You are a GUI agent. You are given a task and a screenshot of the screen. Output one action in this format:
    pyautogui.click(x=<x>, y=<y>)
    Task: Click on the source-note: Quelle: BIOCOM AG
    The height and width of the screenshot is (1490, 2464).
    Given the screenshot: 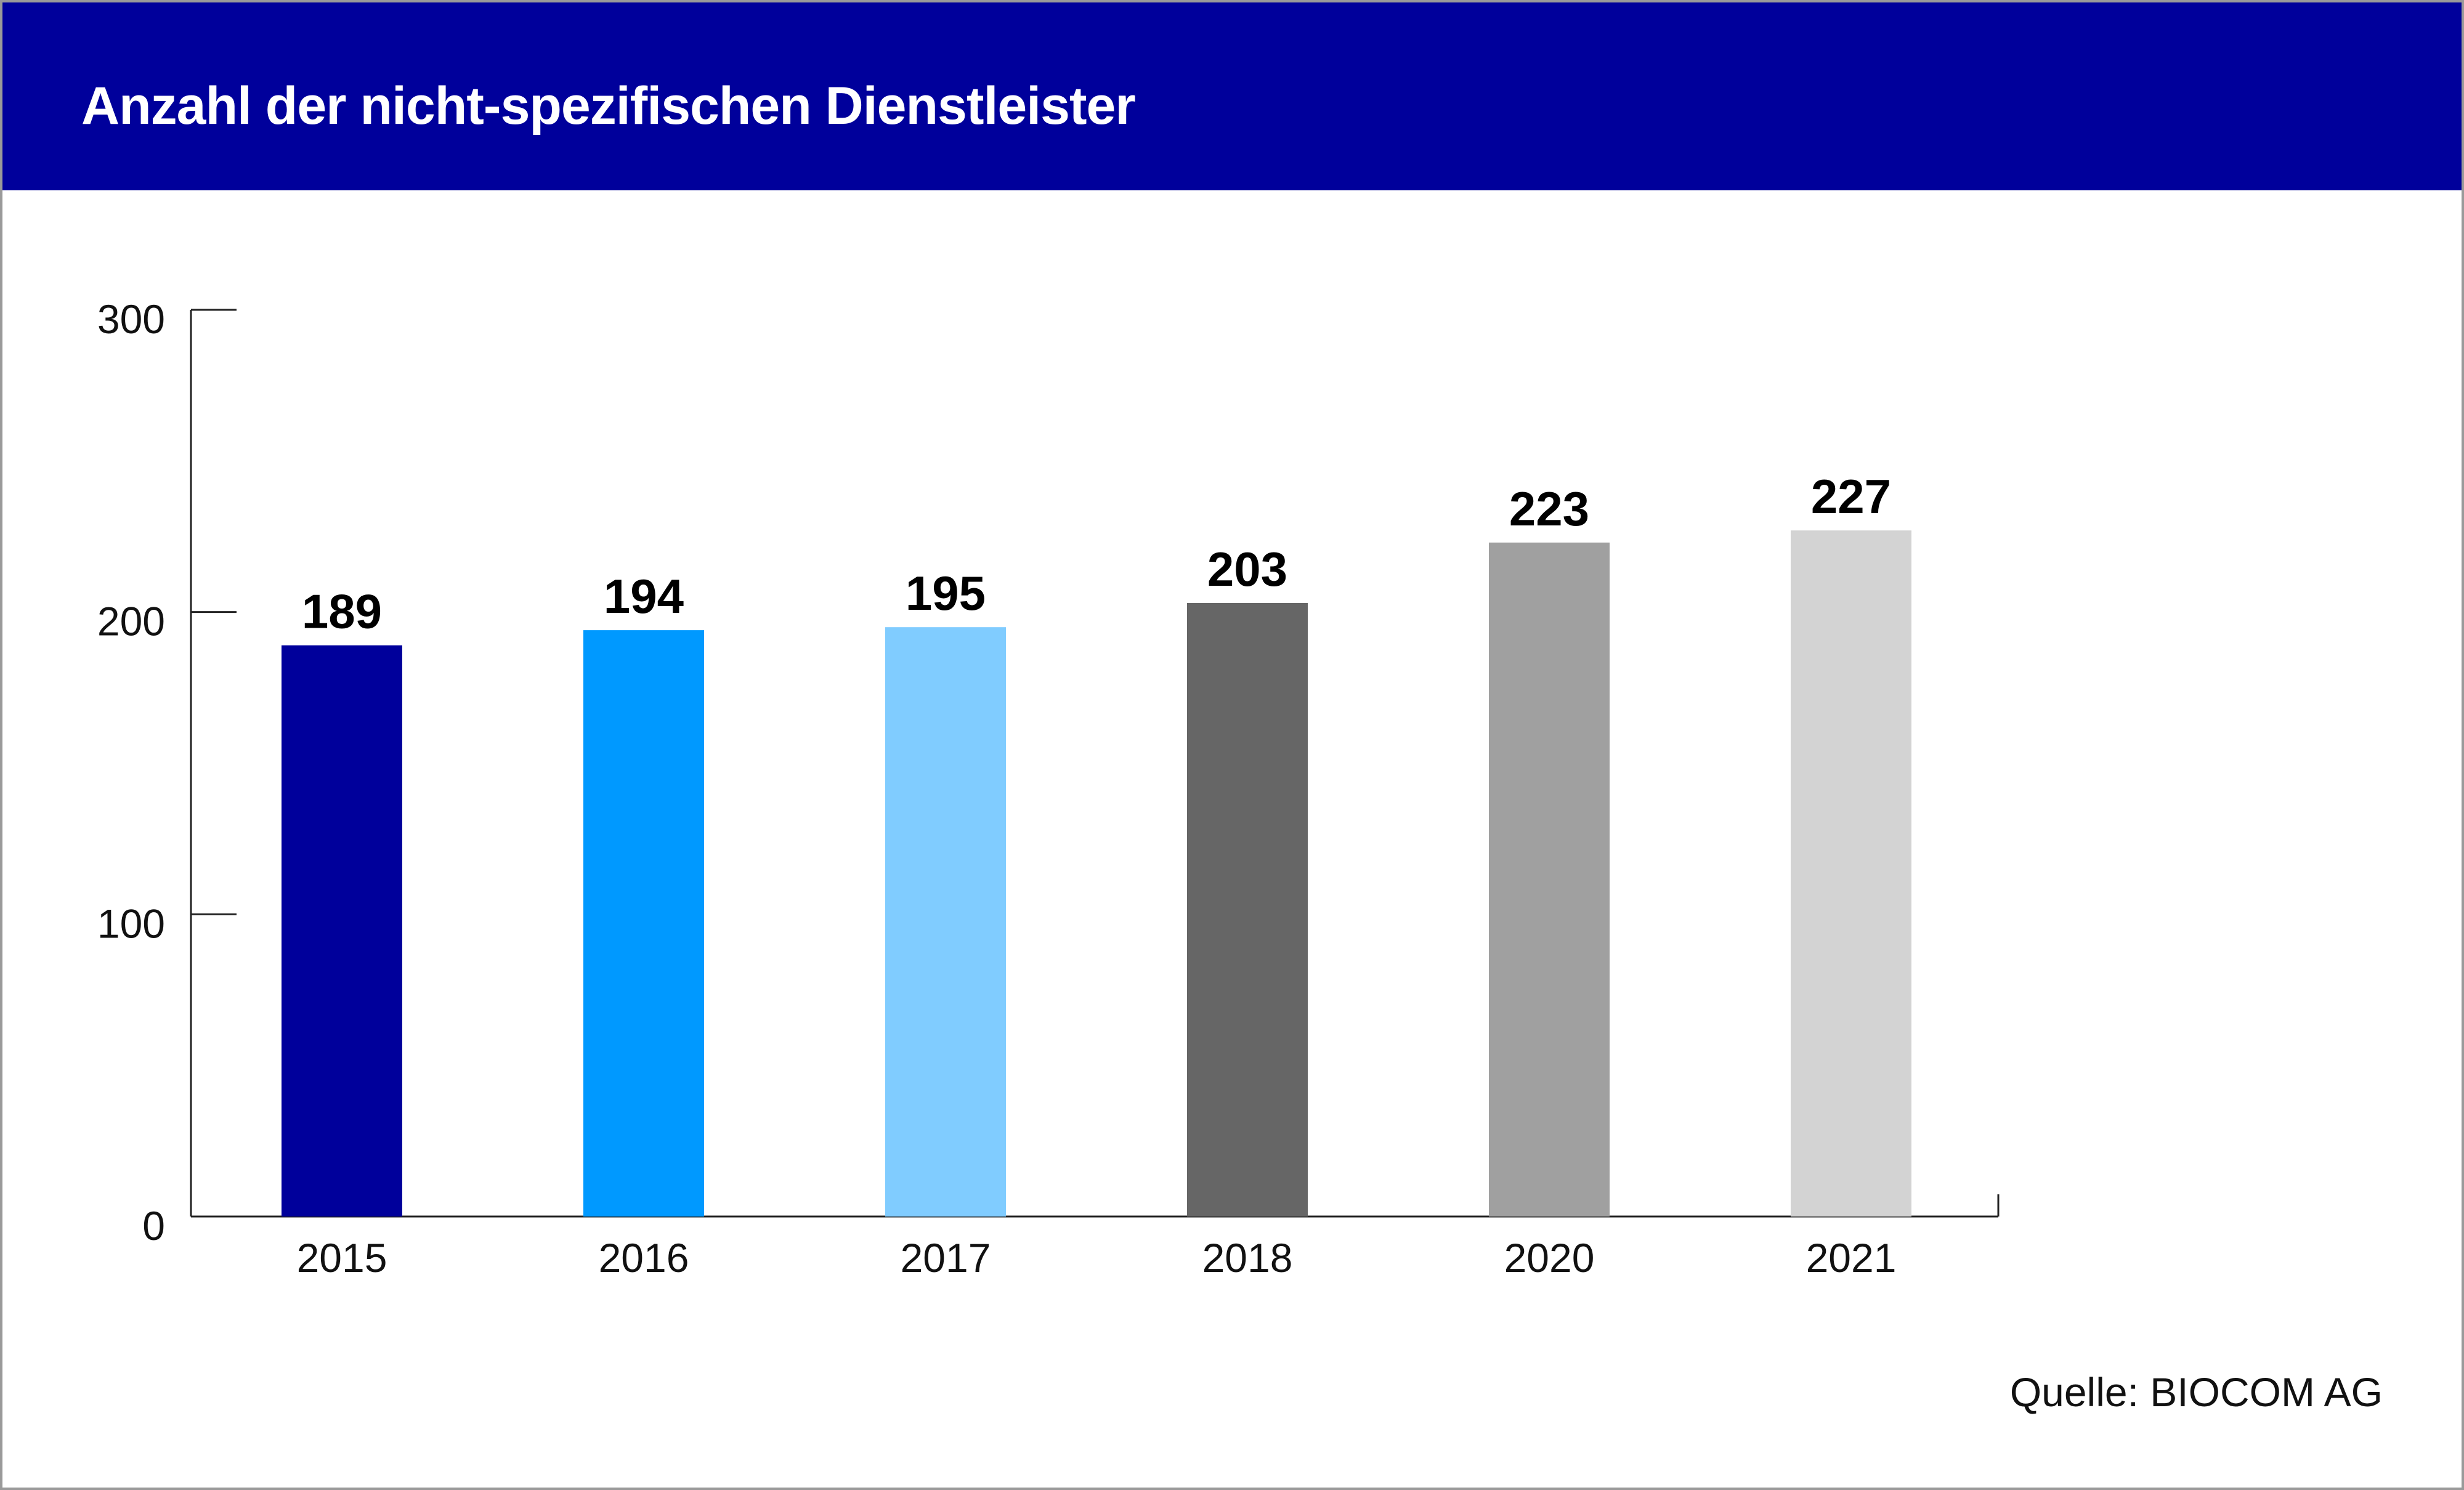 What is the action you would take?
    pyautogui.click(x=2196, y=1392)
    